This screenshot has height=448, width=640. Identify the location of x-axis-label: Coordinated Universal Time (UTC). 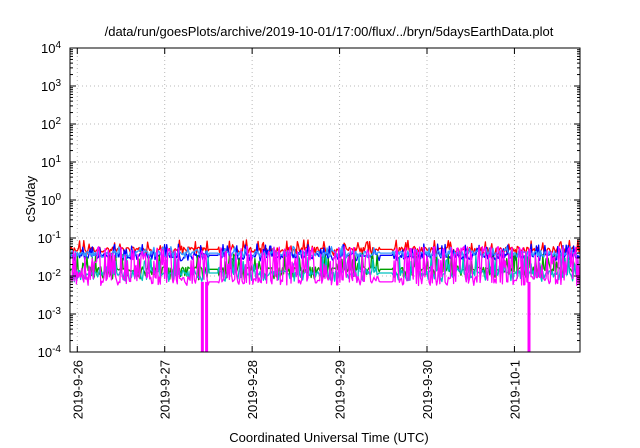
(328, 437).